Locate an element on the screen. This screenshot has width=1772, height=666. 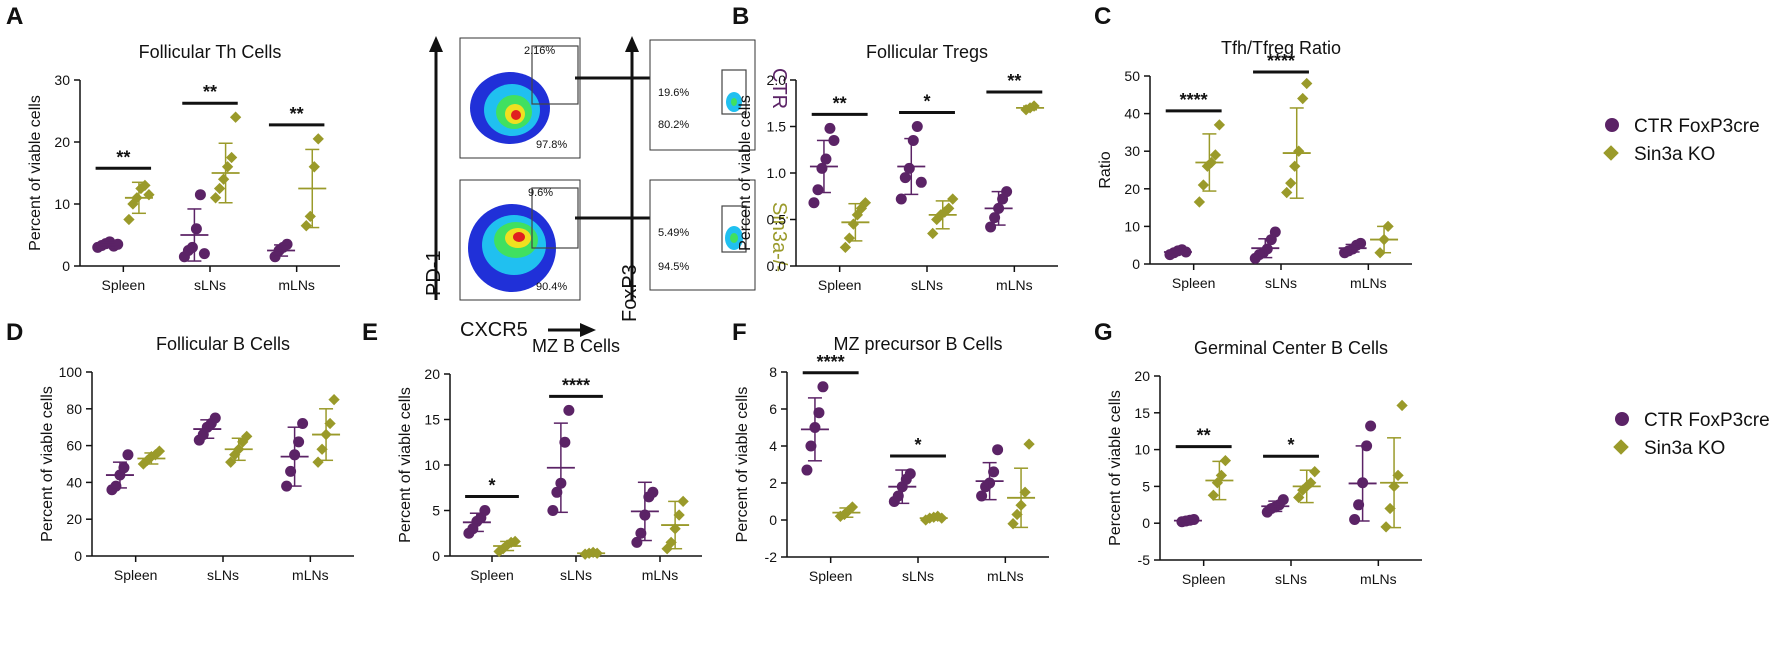
panel-letter-C: C is located at coordinates (1102, 16).